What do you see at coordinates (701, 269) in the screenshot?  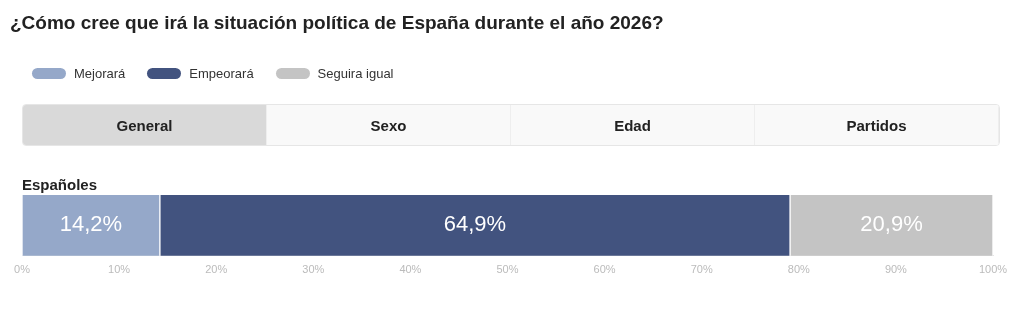 I see `x-tick-label: 70%` at bounding box center [701, 269].